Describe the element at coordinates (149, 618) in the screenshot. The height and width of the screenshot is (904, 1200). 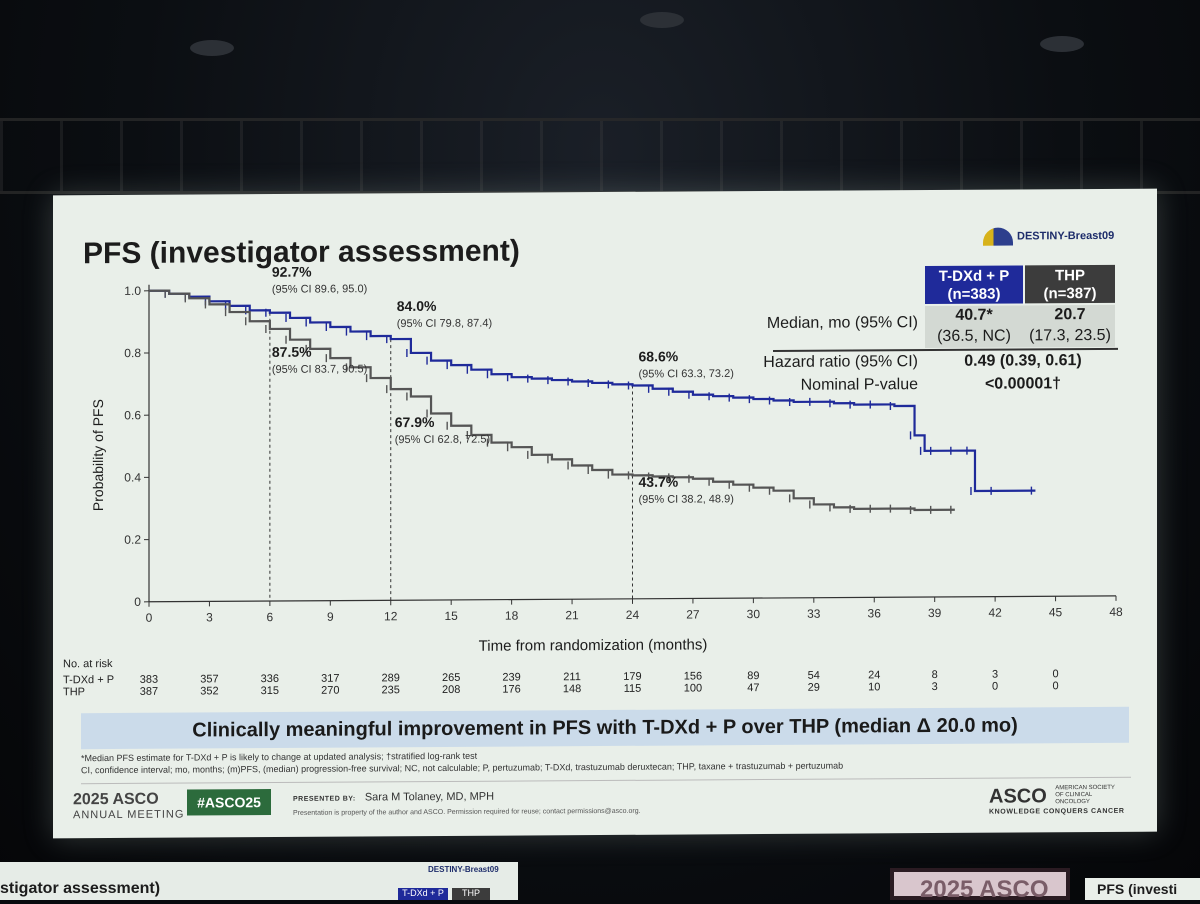
I see `x-tick-label: 0` at that location.